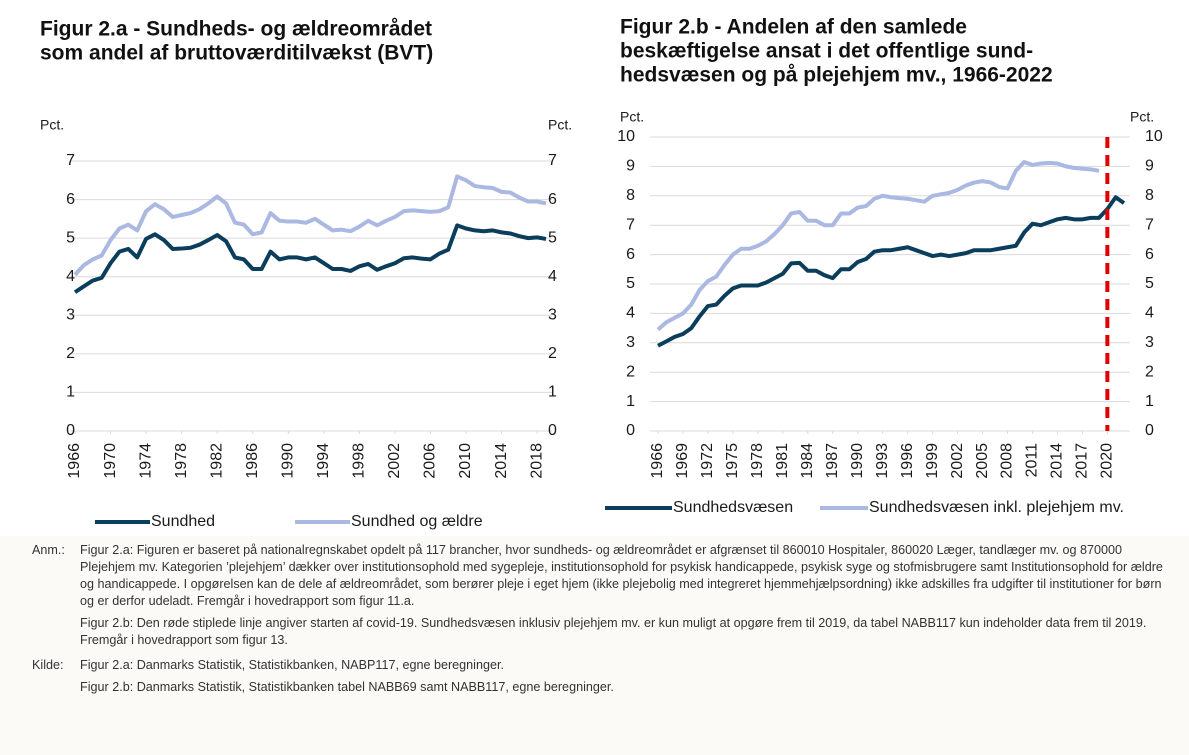 This screenshot has height=755, width=1189. Describe the element at coordinates (48, 550) in the screenshot. I see `note-label: Anm.:` at that location.